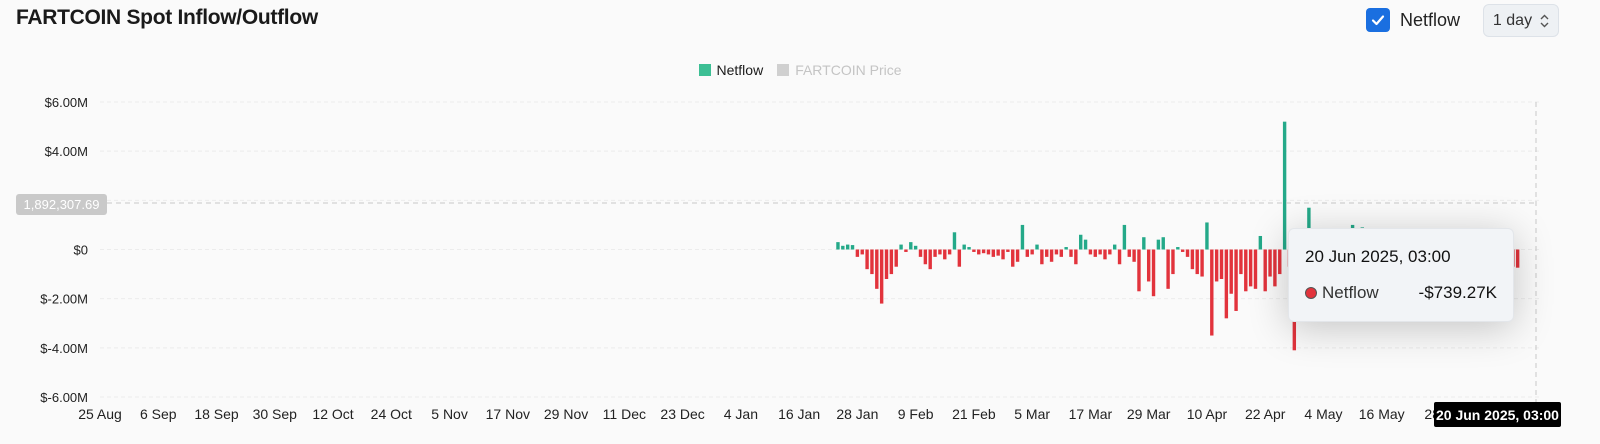 Image resolution: width=1600 pixels, height=444 pixels. I want to click on x-tick-label: 5 Nov, so click(449, 414).